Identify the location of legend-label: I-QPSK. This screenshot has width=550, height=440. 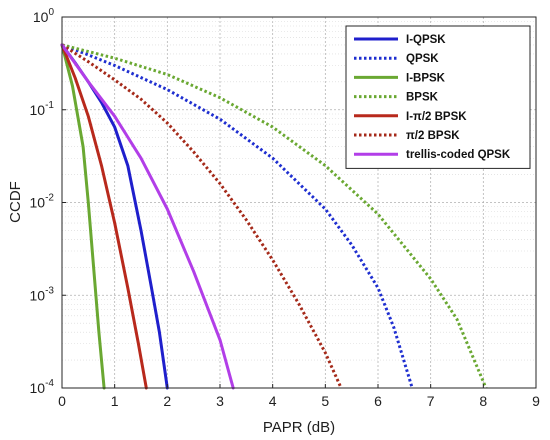
(426, 40).